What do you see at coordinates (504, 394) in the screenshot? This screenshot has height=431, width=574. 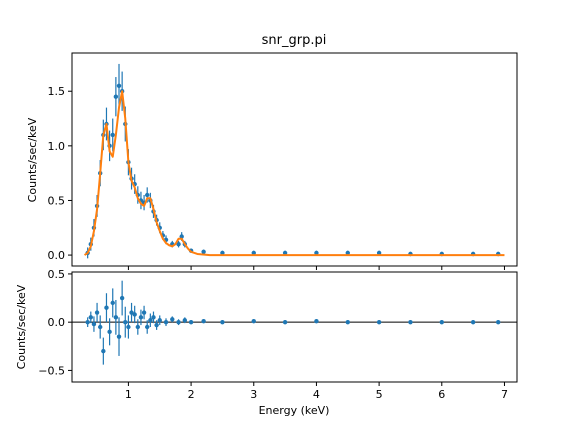 I see `x-tick-label: 7` at bounding box center [504, 394].